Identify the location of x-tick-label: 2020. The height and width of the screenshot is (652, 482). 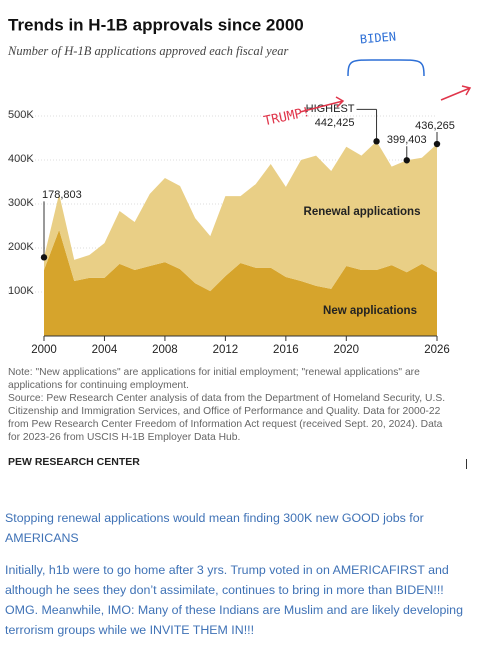
(347, 350).